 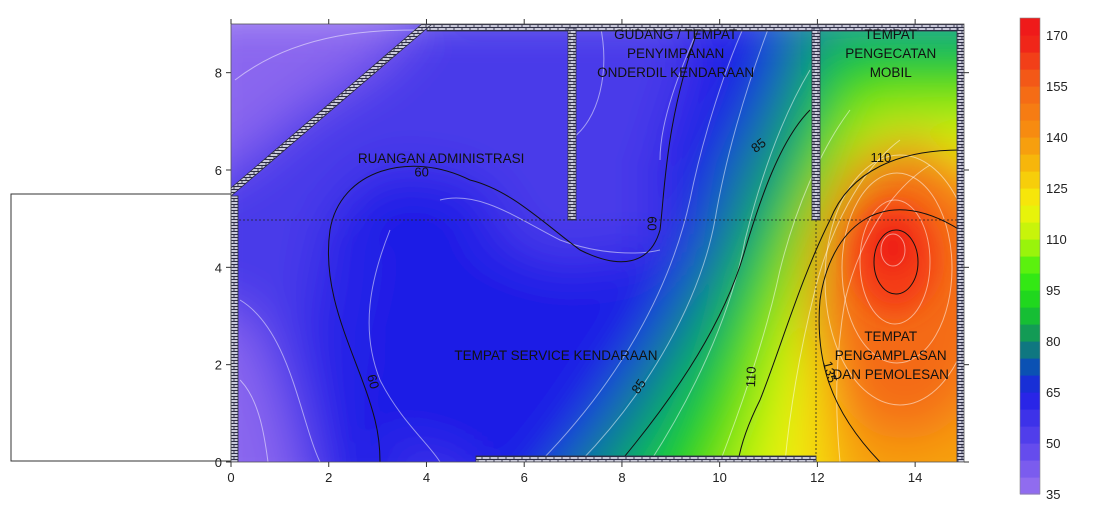 I want to click on y-tick-label: 2, so click(x=218, y=365).